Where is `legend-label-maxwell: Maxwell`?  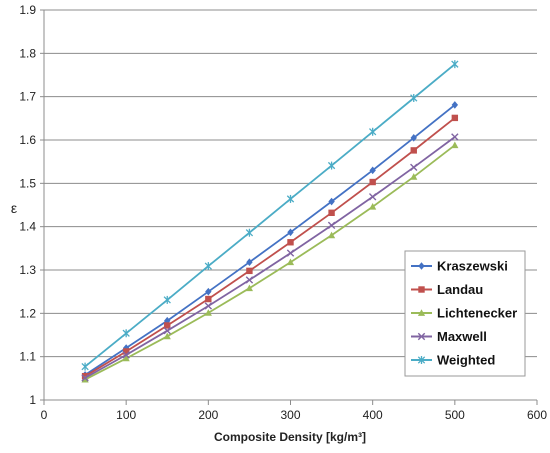
legend-label-maxwell: Maxwell is located at coordinates (462, 336).